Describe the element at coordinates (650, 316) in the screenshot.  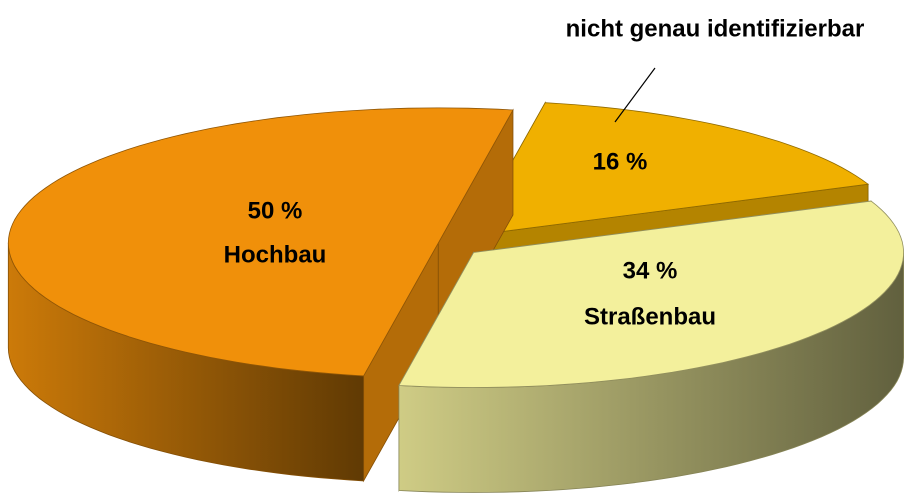
I see `category-label: Straßenbau` at that location.